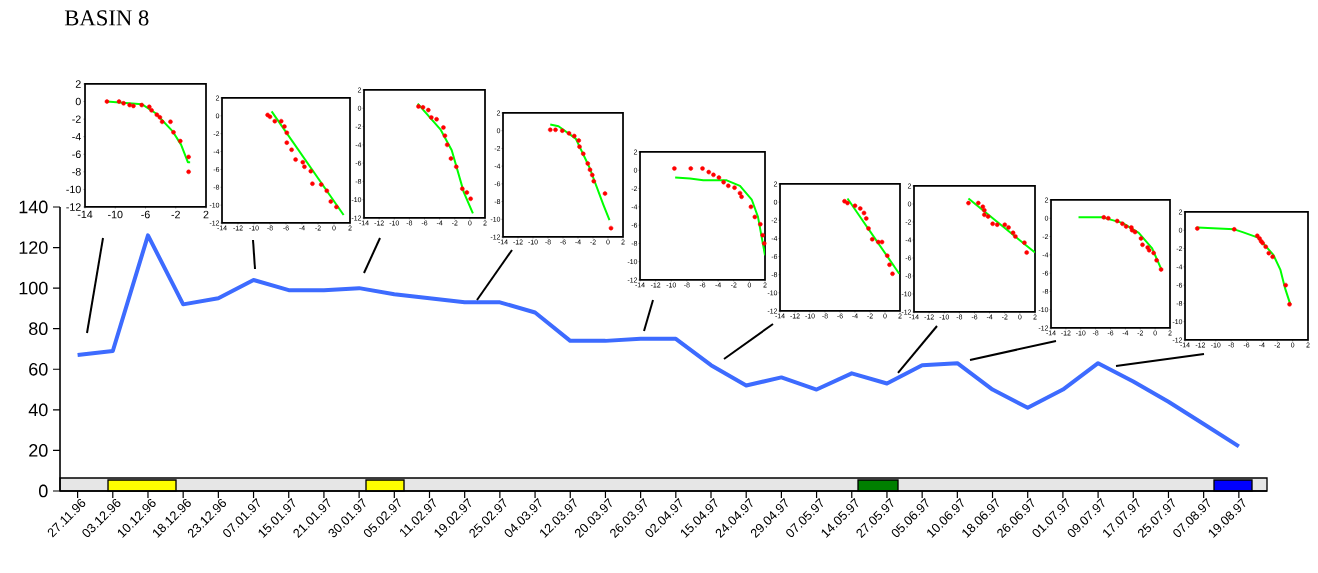 The height and width of the screenshot is (573, 1318). I want to click on y-tick-label: 2, so click(78, 84).